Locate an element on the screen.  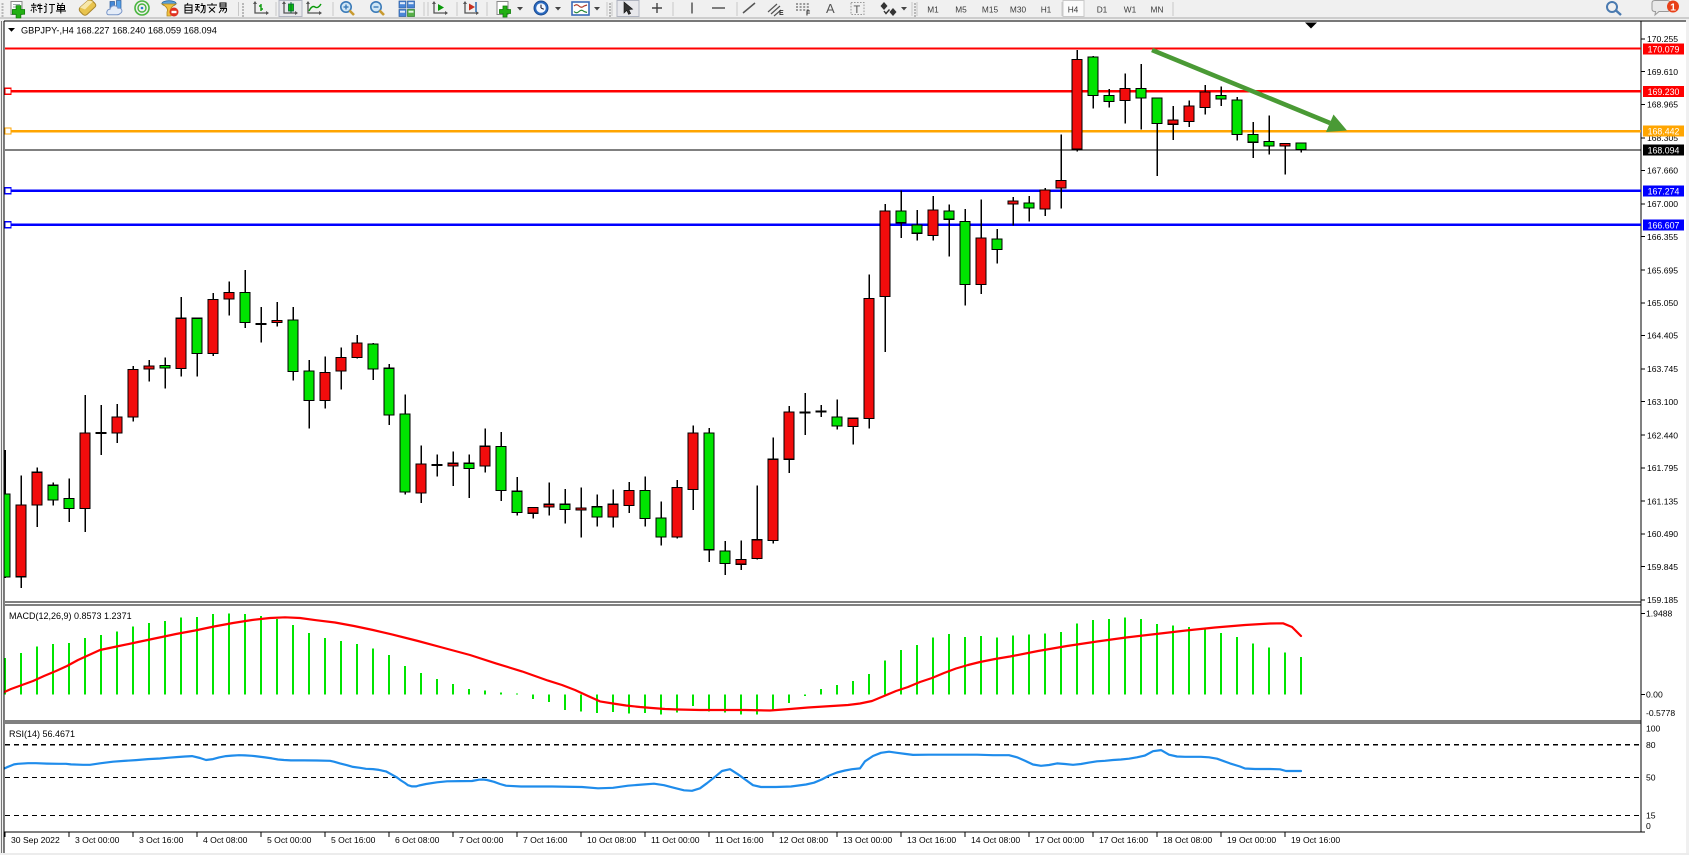
svg-text: 3 Oct 16:00 is located at coordinates (161, 840).